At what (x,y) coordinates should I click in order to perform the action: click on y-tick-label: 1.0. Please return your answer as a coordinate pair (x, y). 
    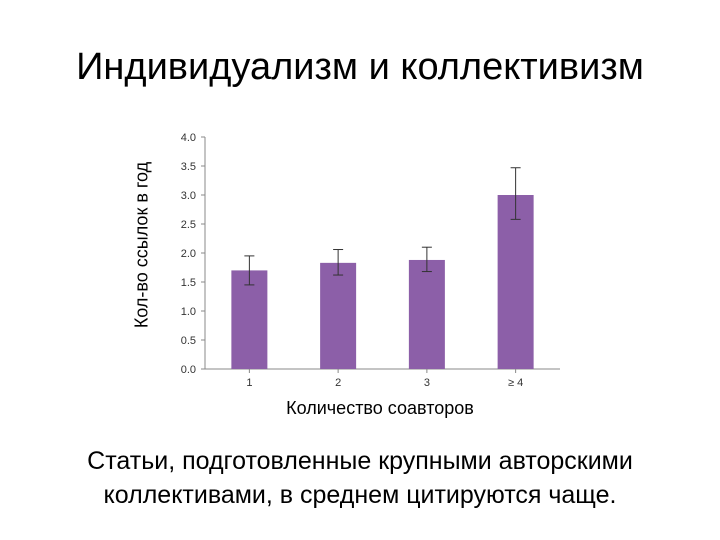
    Looking at the image, I should click on (188, 312).